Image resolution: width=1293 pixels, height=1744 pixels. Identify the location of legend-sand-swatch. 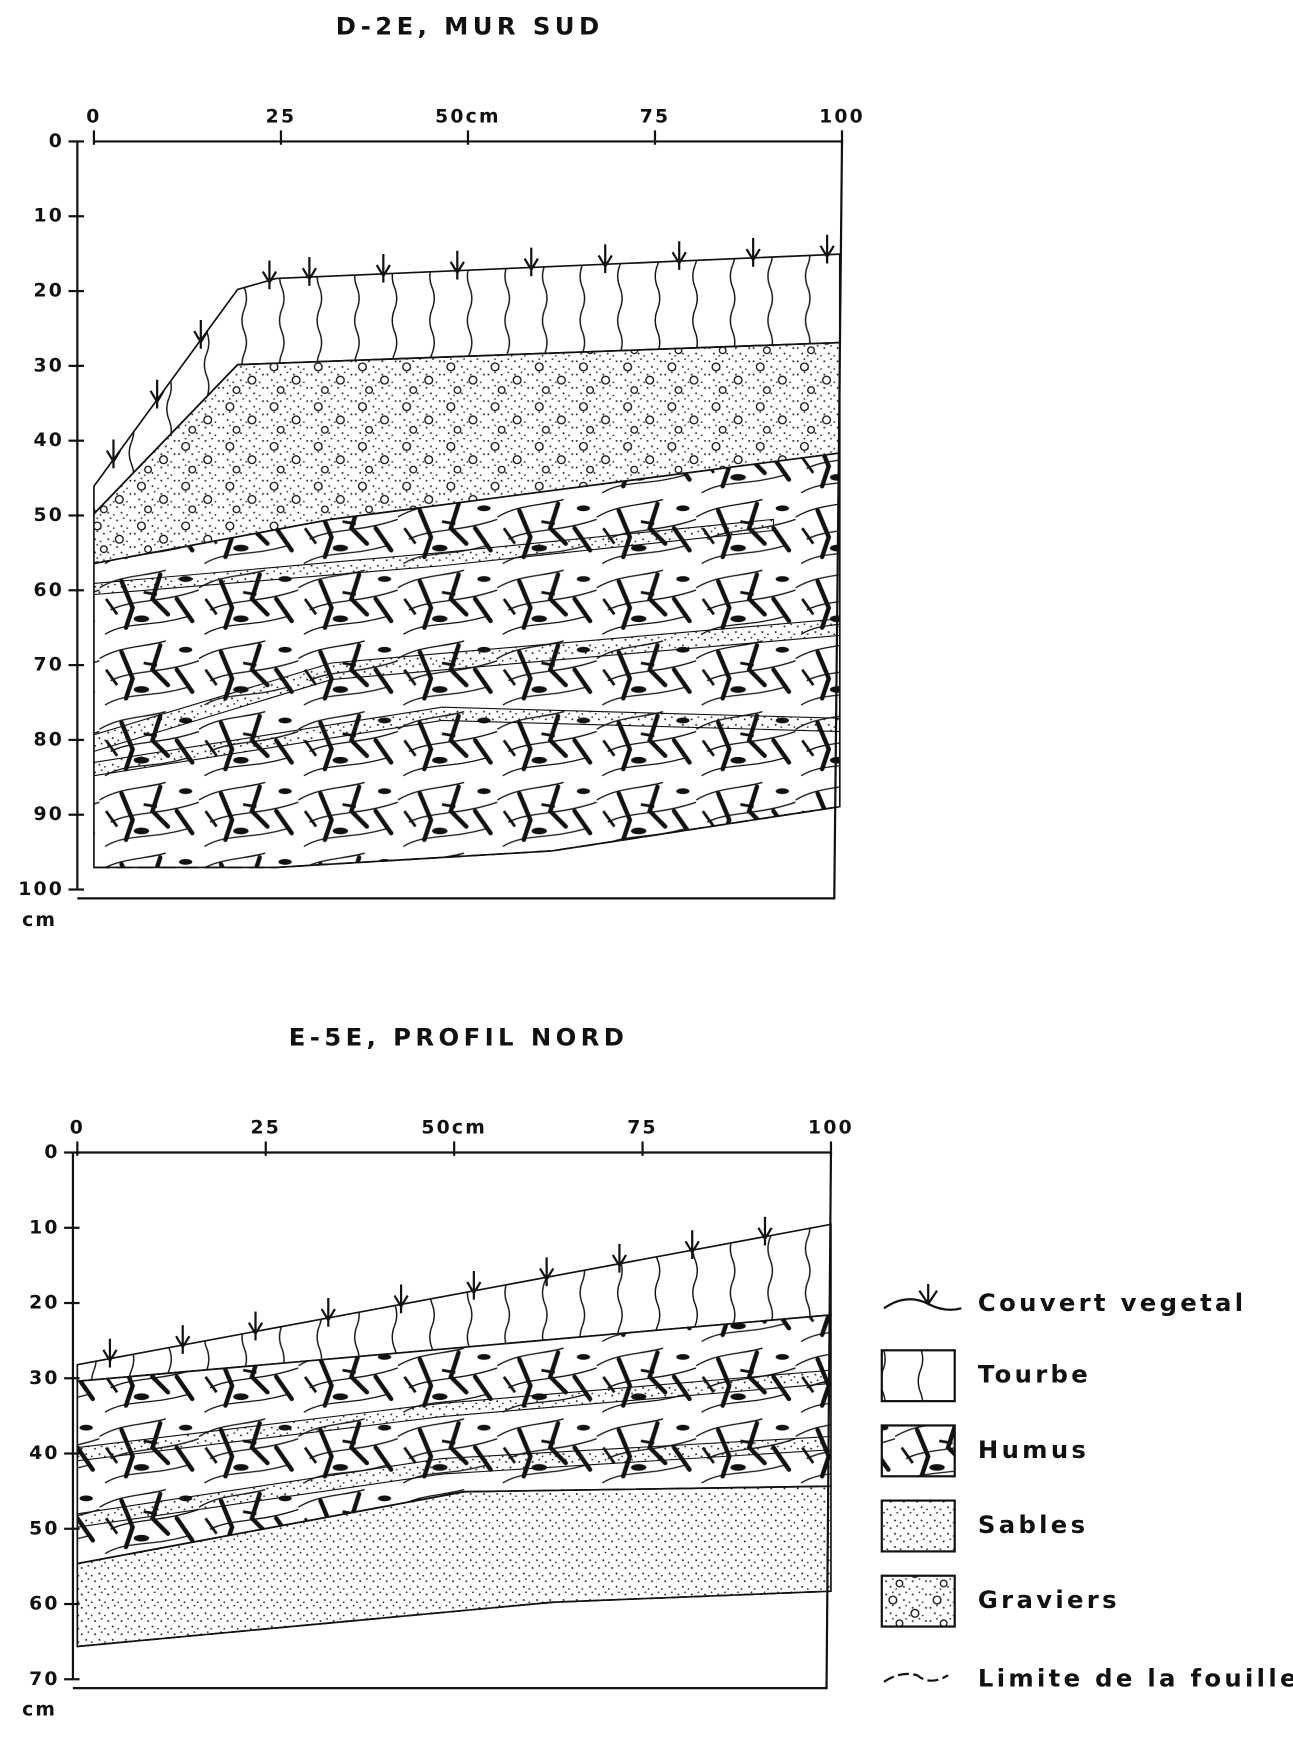
(918, 1526).